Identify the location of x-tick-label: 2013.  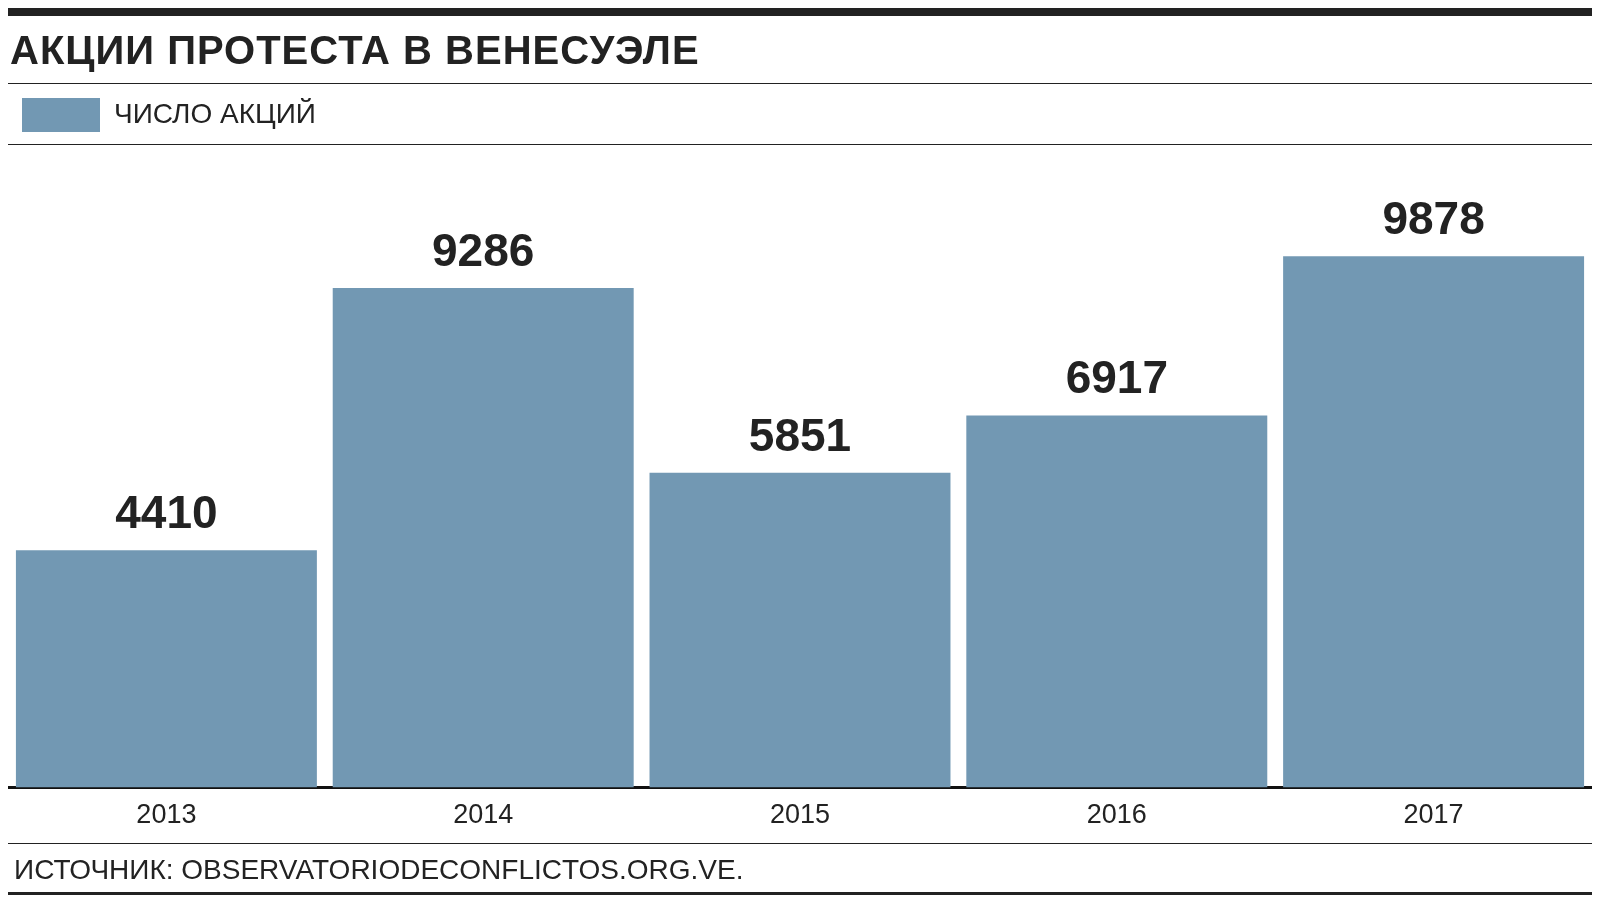
(166, 814).